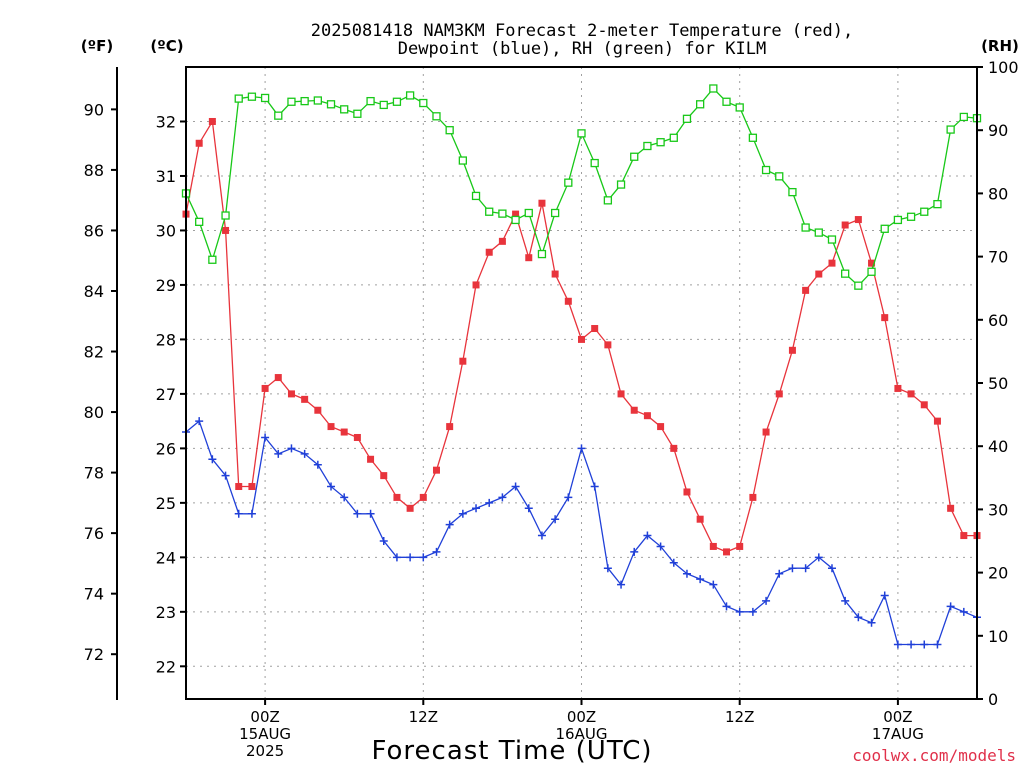  What do you see at coordinates (993, 699) in the screenshot?
I see `rh-tick-label: 0` at bounding box center [993, 699].